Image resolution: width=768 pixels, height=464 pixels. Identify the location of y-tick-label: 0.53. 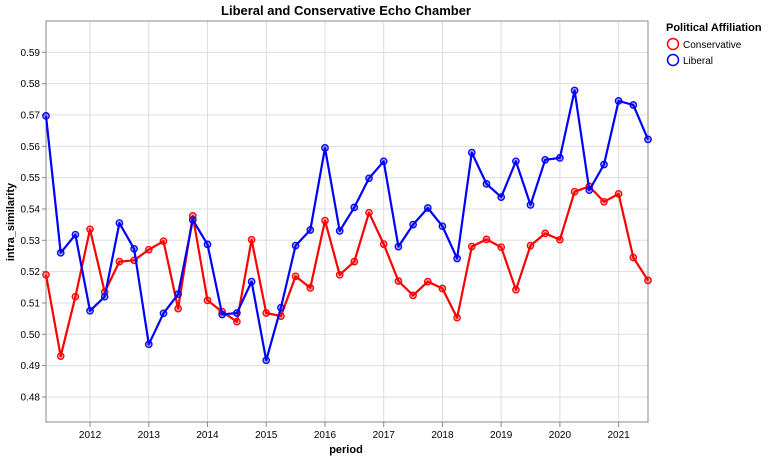
(31, 241).